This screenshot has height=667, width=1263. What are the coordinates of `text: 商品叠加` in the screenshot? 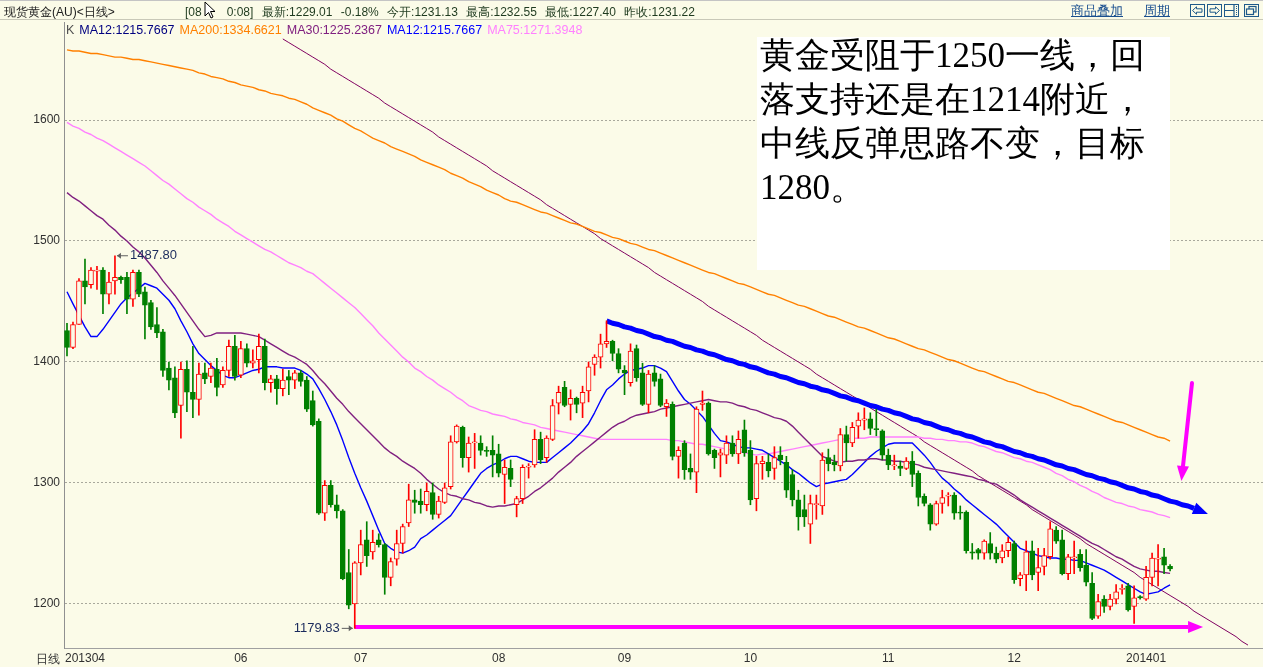 It's located at (1097, 11).